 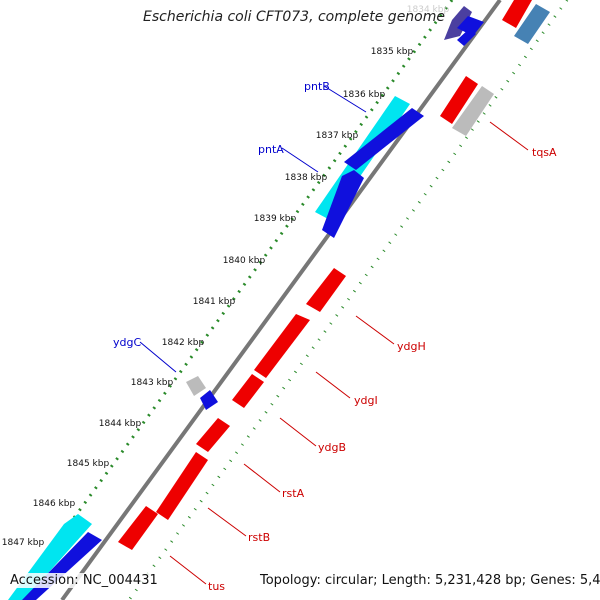 I want to click on feature-top-left-violet, so click(x=458, y=23).